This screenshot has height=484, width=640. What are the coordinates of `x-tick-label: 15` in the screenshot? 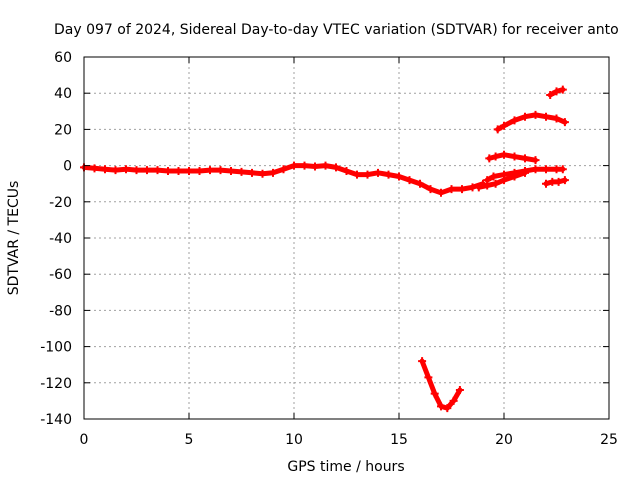 It's located at (399, 440).